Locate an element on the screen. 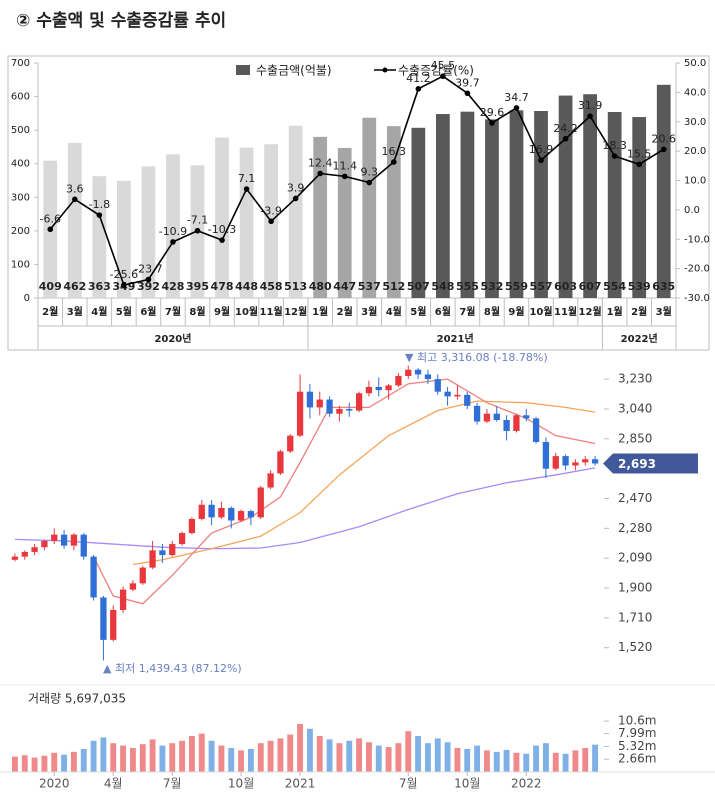  y-tick-label: 500 is located at coordinates (20, 130).